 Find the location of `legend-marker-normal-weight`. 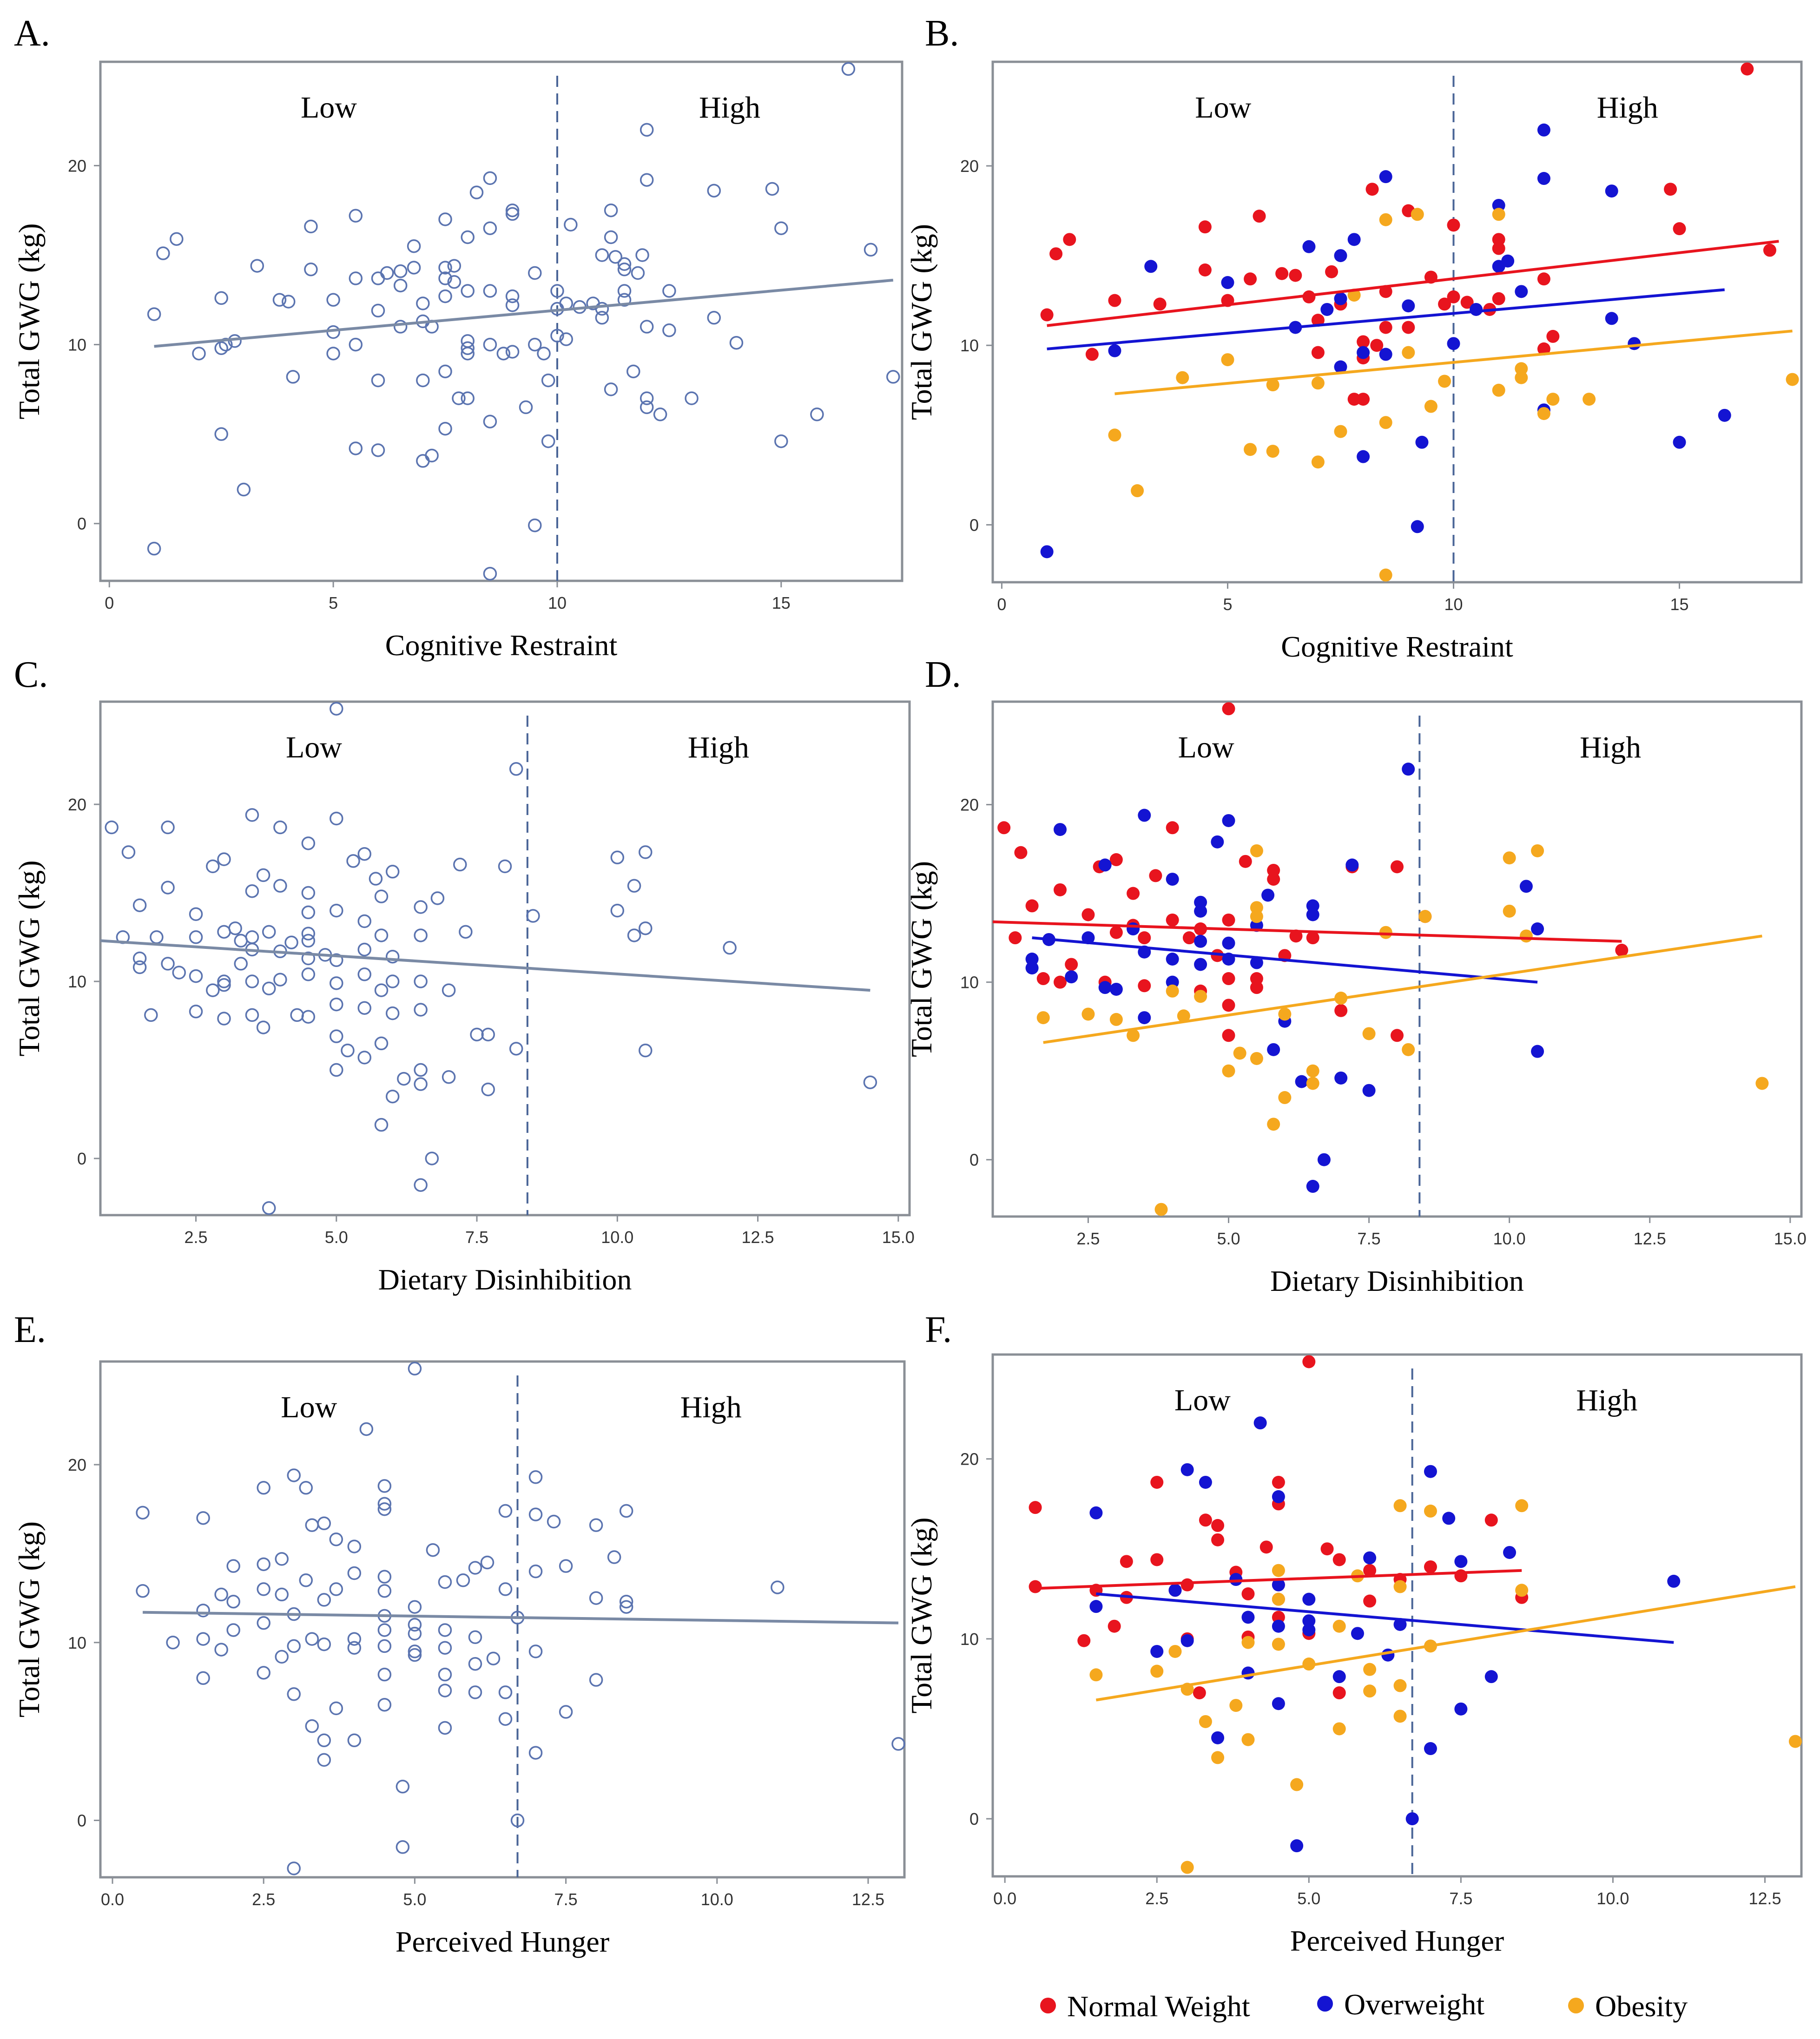

legend-marker-normal-weight is located at coordinates (1048, 2005).